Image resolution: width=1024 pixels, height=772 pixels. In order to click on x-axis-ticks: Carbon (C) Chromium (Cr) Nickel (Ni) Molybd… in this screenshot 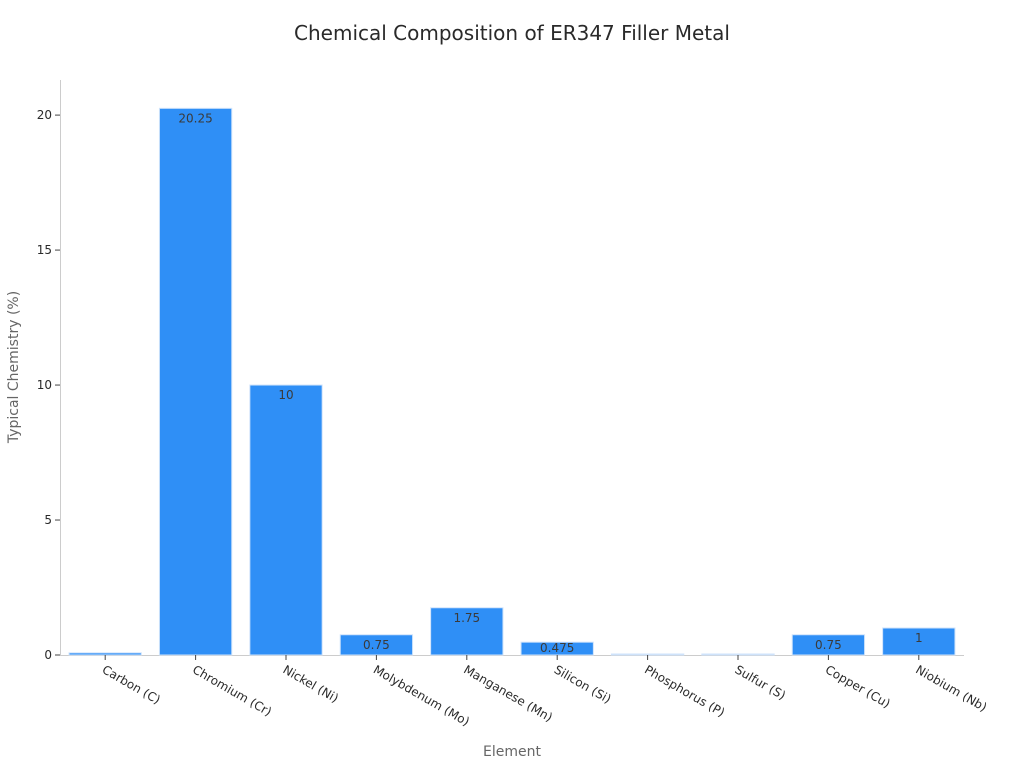, I will do `click(544, 692)`.